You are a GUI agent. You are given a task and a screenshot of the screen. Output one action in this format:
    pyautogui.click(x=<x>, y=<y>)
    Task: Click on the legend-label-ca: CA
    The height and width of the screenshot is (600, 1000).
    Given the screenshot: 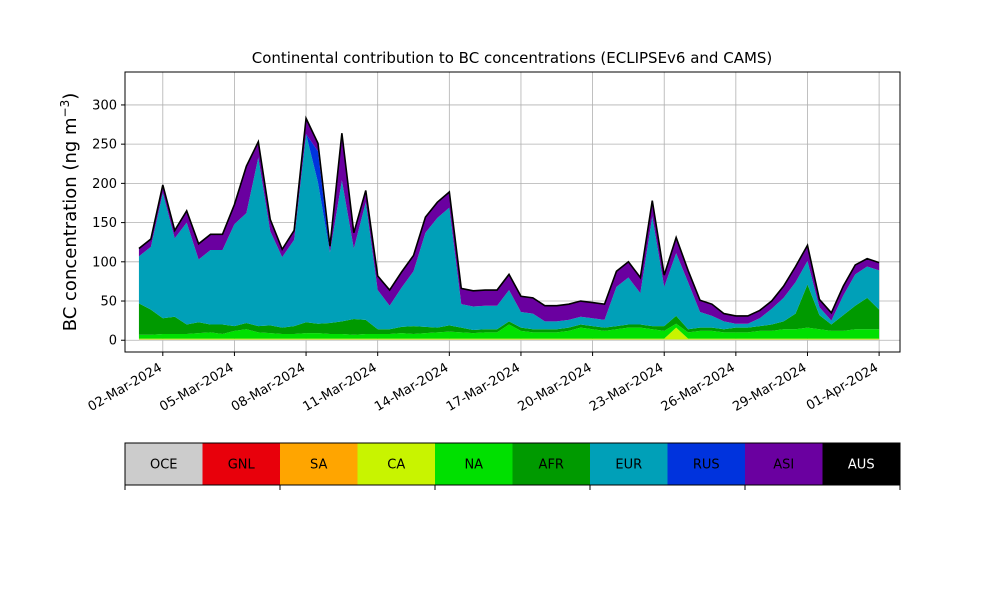 What is the action you would take?
    pyautogui.click(x=396, y=465)
    